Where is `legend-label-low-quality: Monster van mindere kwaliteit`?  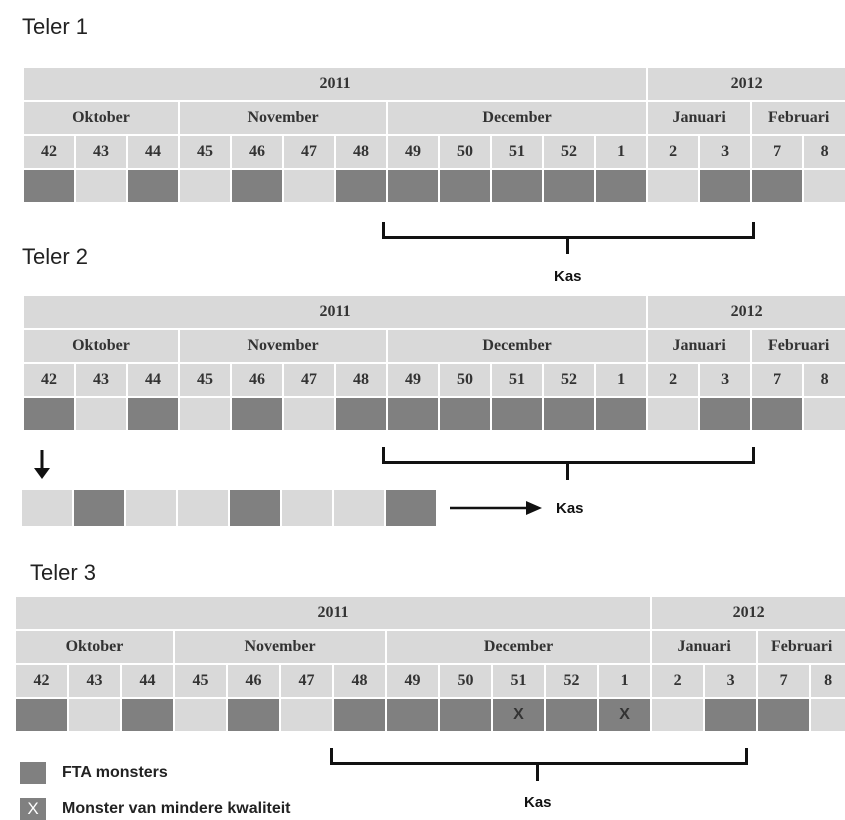 legend-label-low-quality: Monster van mindere kwaliteit is located at coordinates (176, 809).